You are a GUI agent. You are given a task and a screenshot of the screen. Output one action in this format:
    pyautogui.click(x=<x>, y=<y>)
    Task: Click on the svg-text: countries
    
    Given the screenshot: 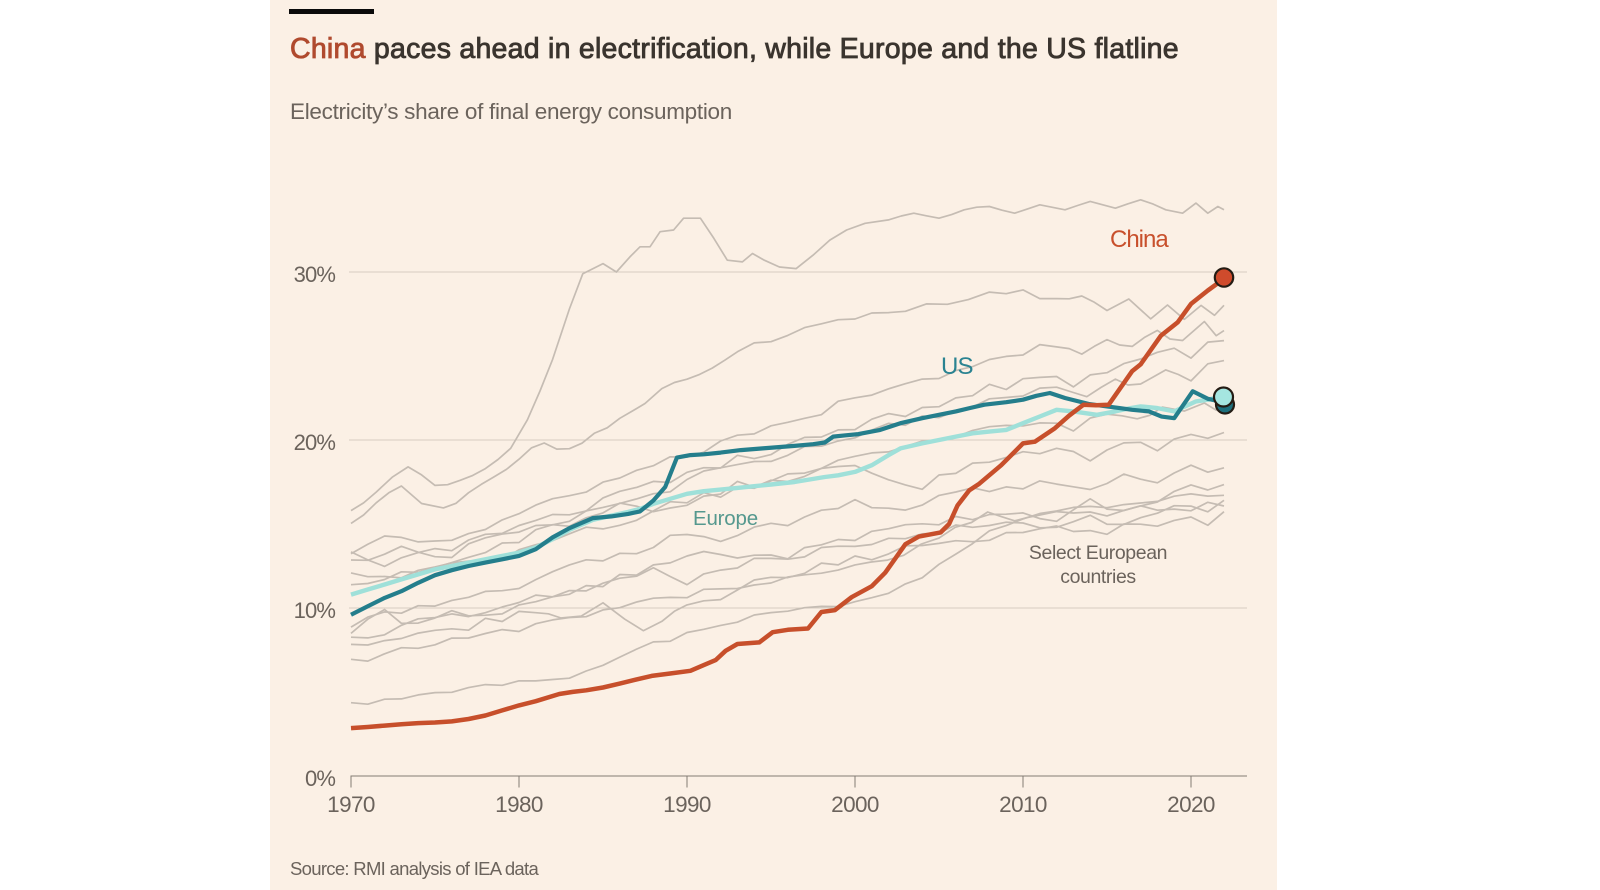 What is the action you would take?
    pyautogui.click(x=1098, y=577)
    